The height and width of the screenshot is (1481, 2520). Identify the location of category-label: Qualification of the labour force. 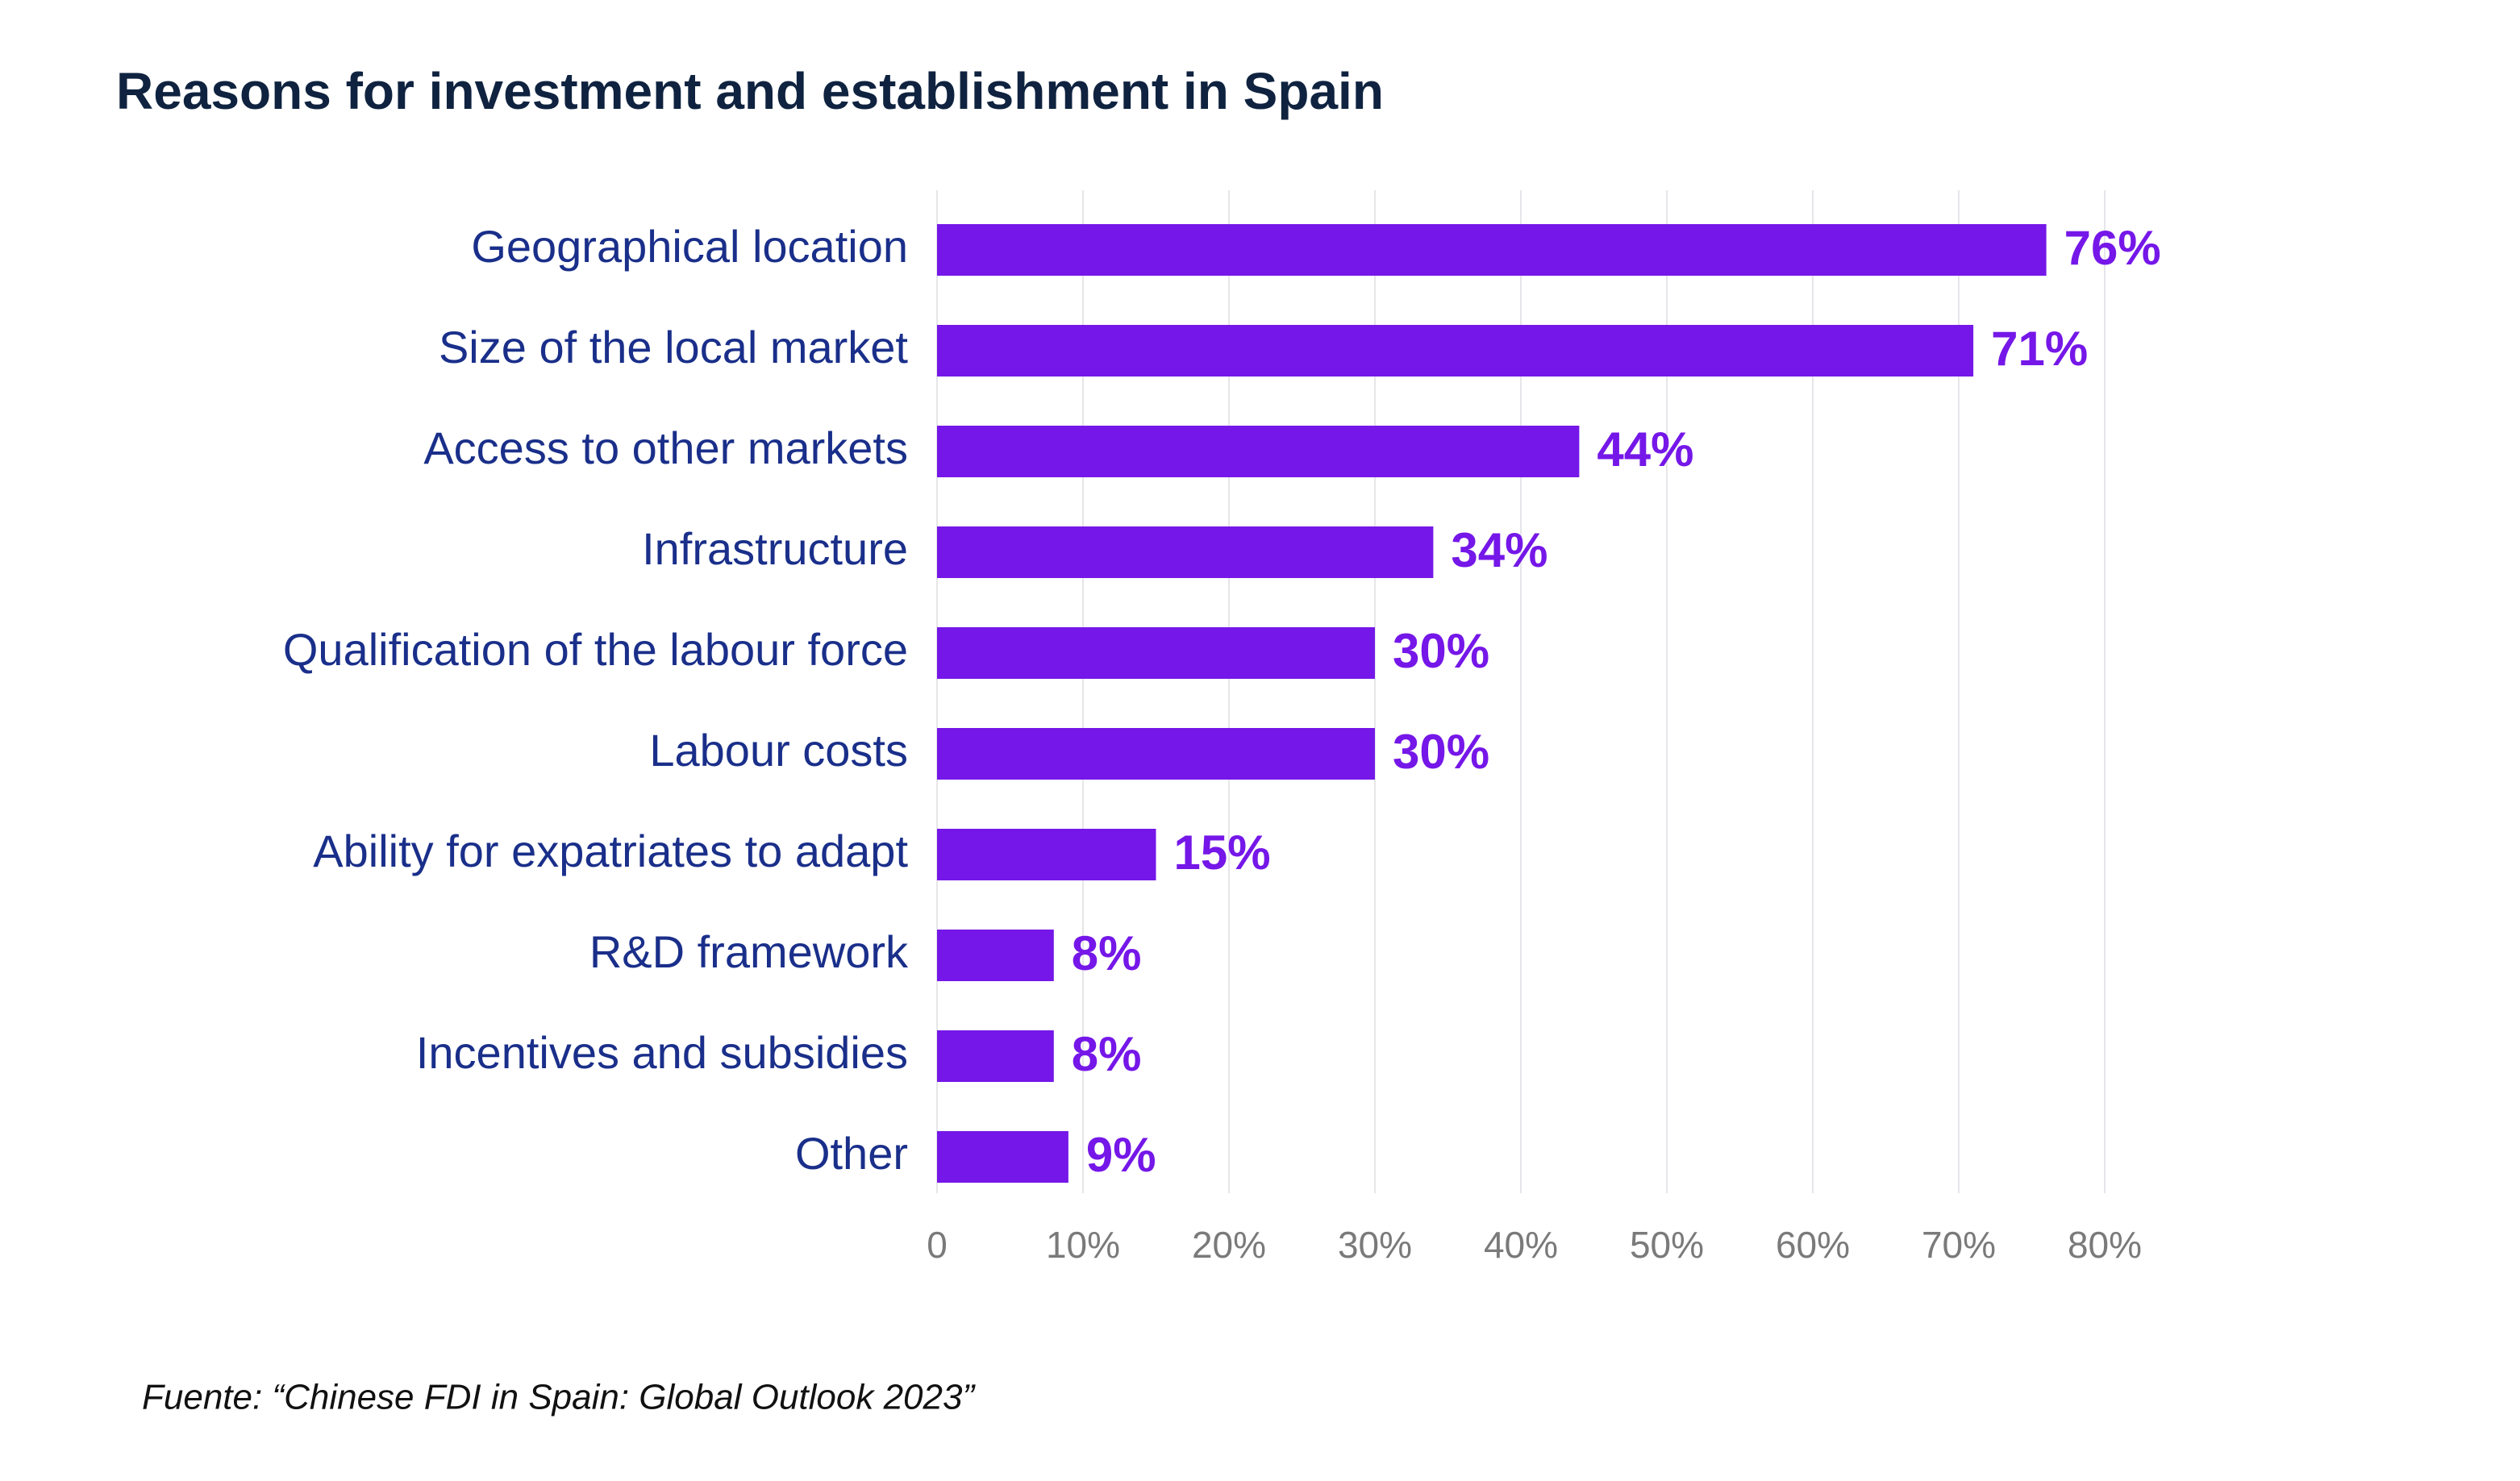
(595, 649).